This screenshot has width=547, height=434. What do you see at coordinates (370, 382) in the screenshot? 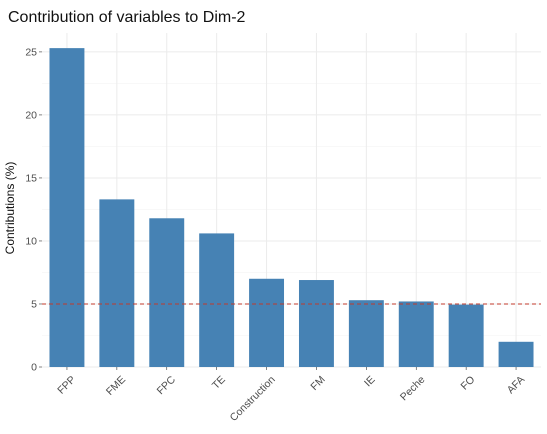
I see `x-tick-label: IE` at bounding box center [370, 382].